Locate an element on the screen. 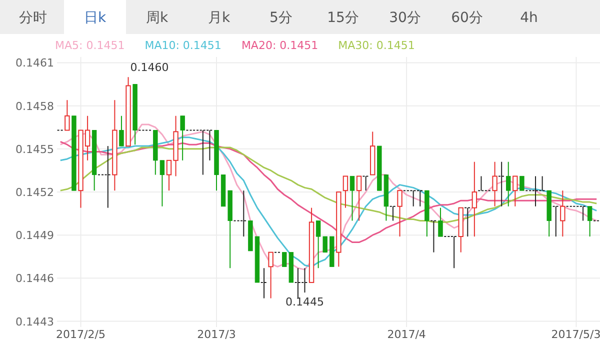 This screenshot has height=340, width=600. x-tick-label: 2017/2/5 is located at coordinates (81, 334).